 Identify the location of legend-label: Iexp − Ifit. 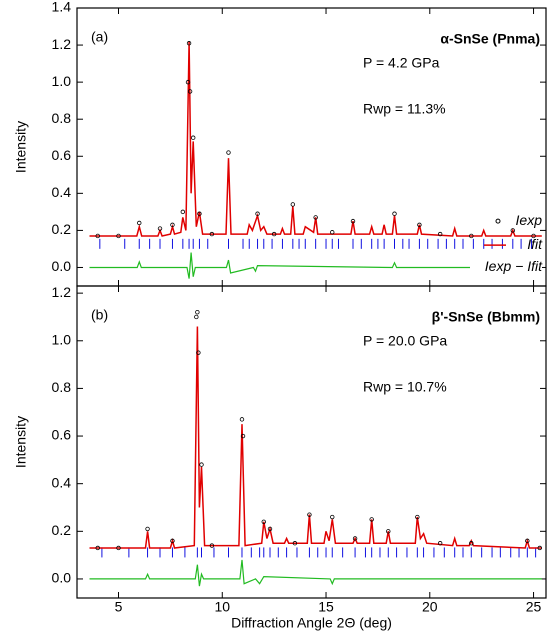
(514, 266).